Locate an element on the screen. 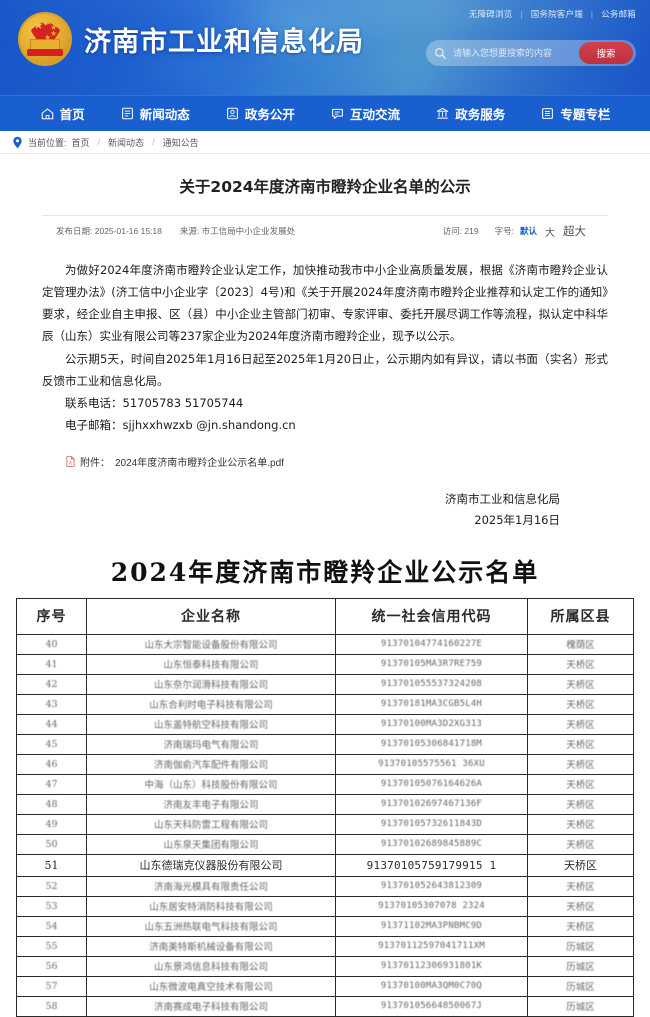 The image size is (650, 1017). fontsize-label: 字号: is located at coordinates (504, 231).